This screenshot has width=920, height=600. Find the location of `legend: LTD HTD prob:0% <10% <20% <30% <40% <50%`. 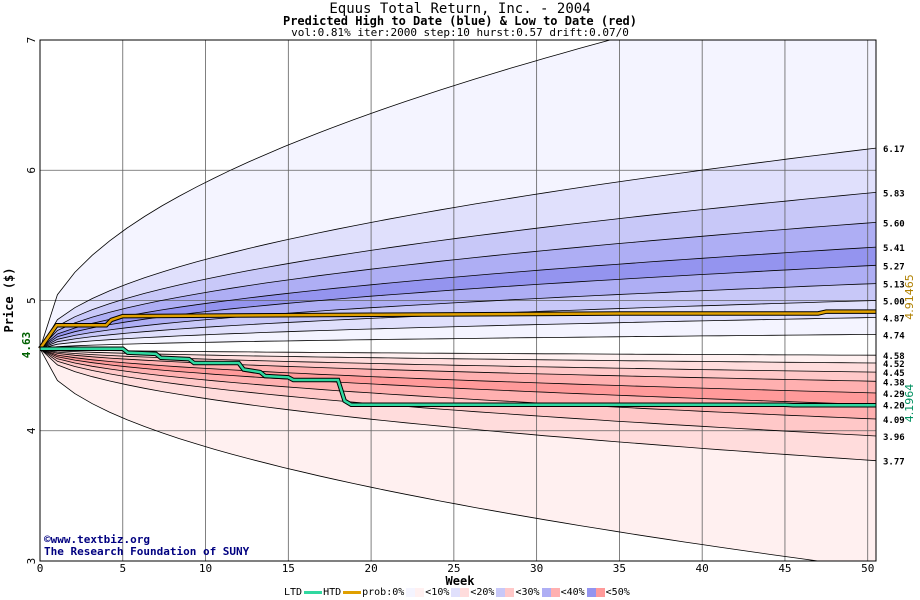

legend: LTD HTD prob:0% <10% <20% <30% <40% <50% is located at coordinates (457, 592).